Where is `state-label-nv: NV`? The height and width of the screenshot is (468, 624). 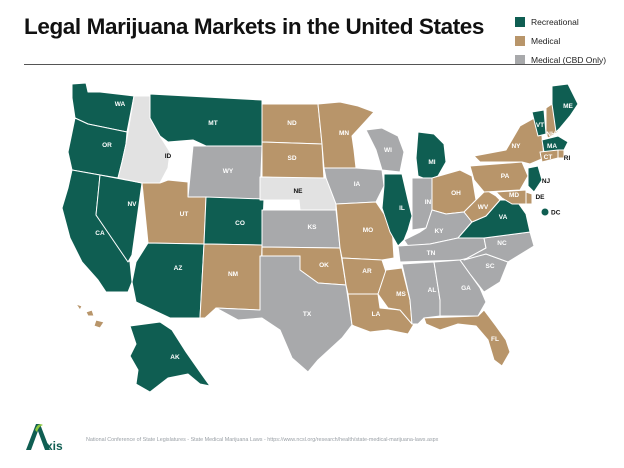 state-label-nv: NV is located at coordinates (132, 204).